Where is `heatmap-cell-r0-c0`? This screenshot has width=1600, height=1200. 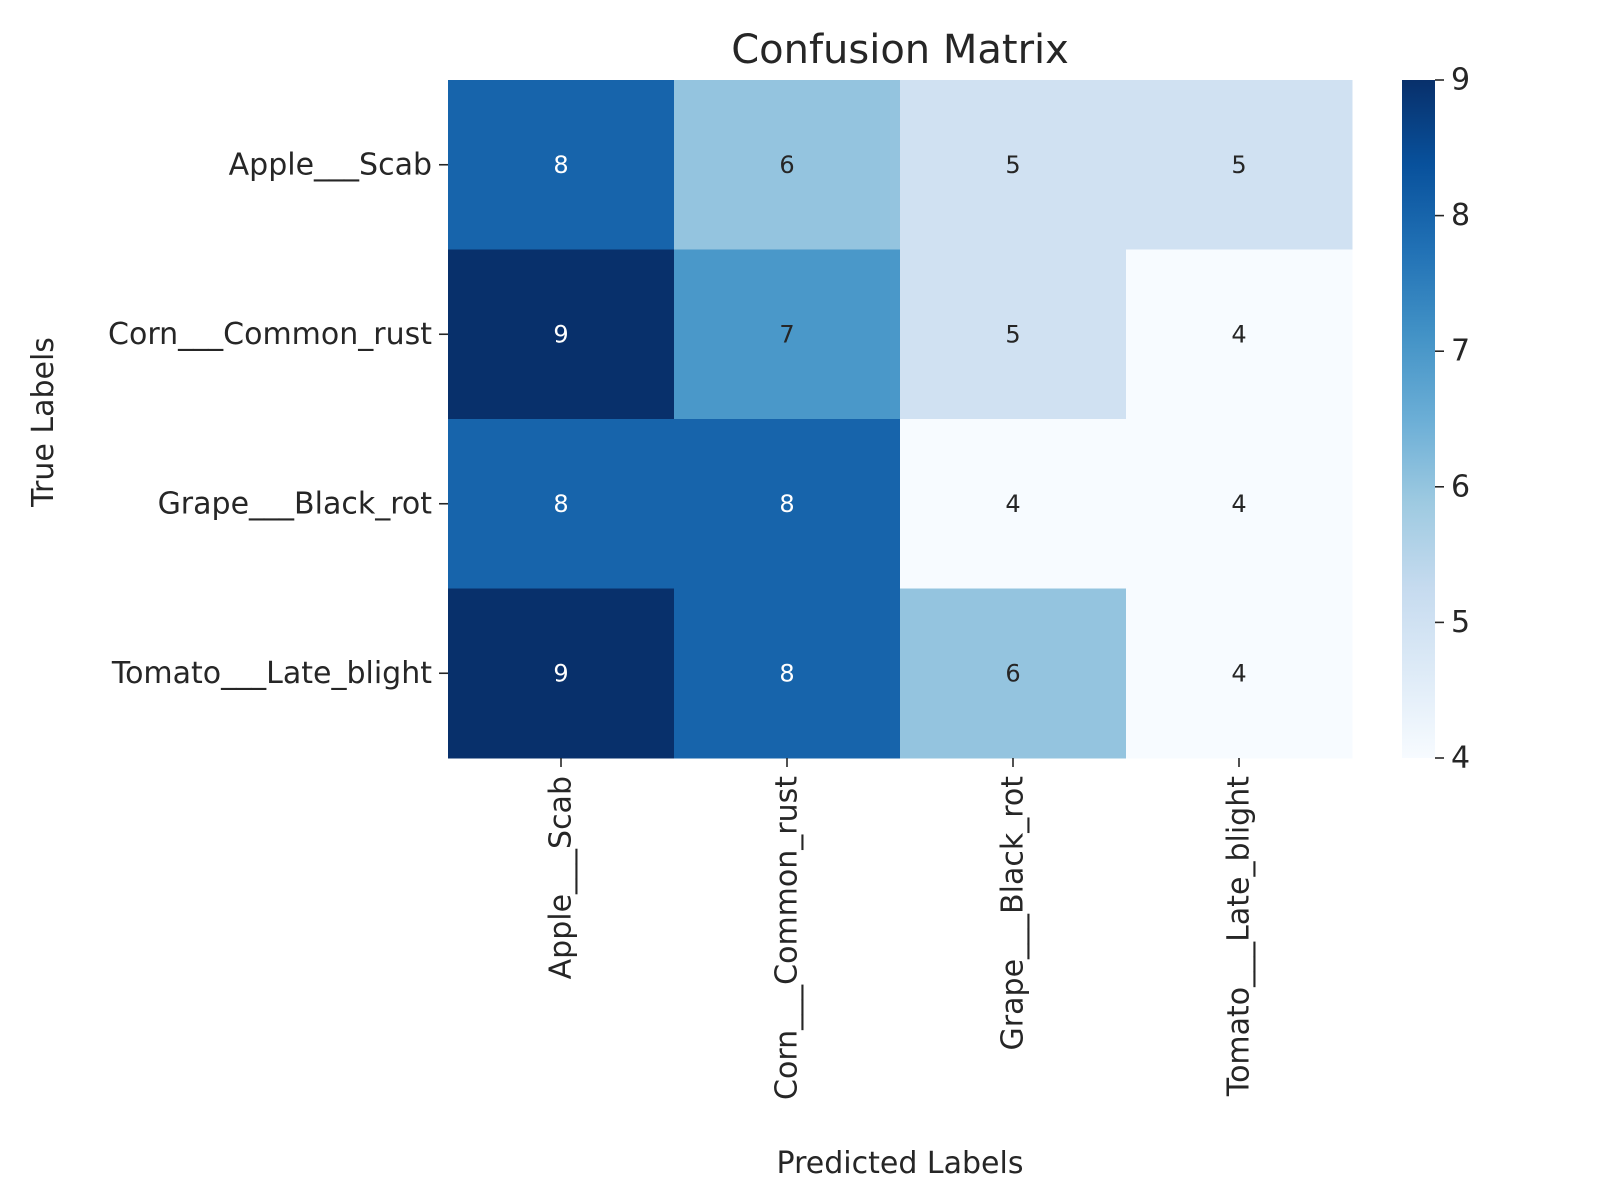 heatmap-cell-r0-c0 is located at coordinates (561, 165).